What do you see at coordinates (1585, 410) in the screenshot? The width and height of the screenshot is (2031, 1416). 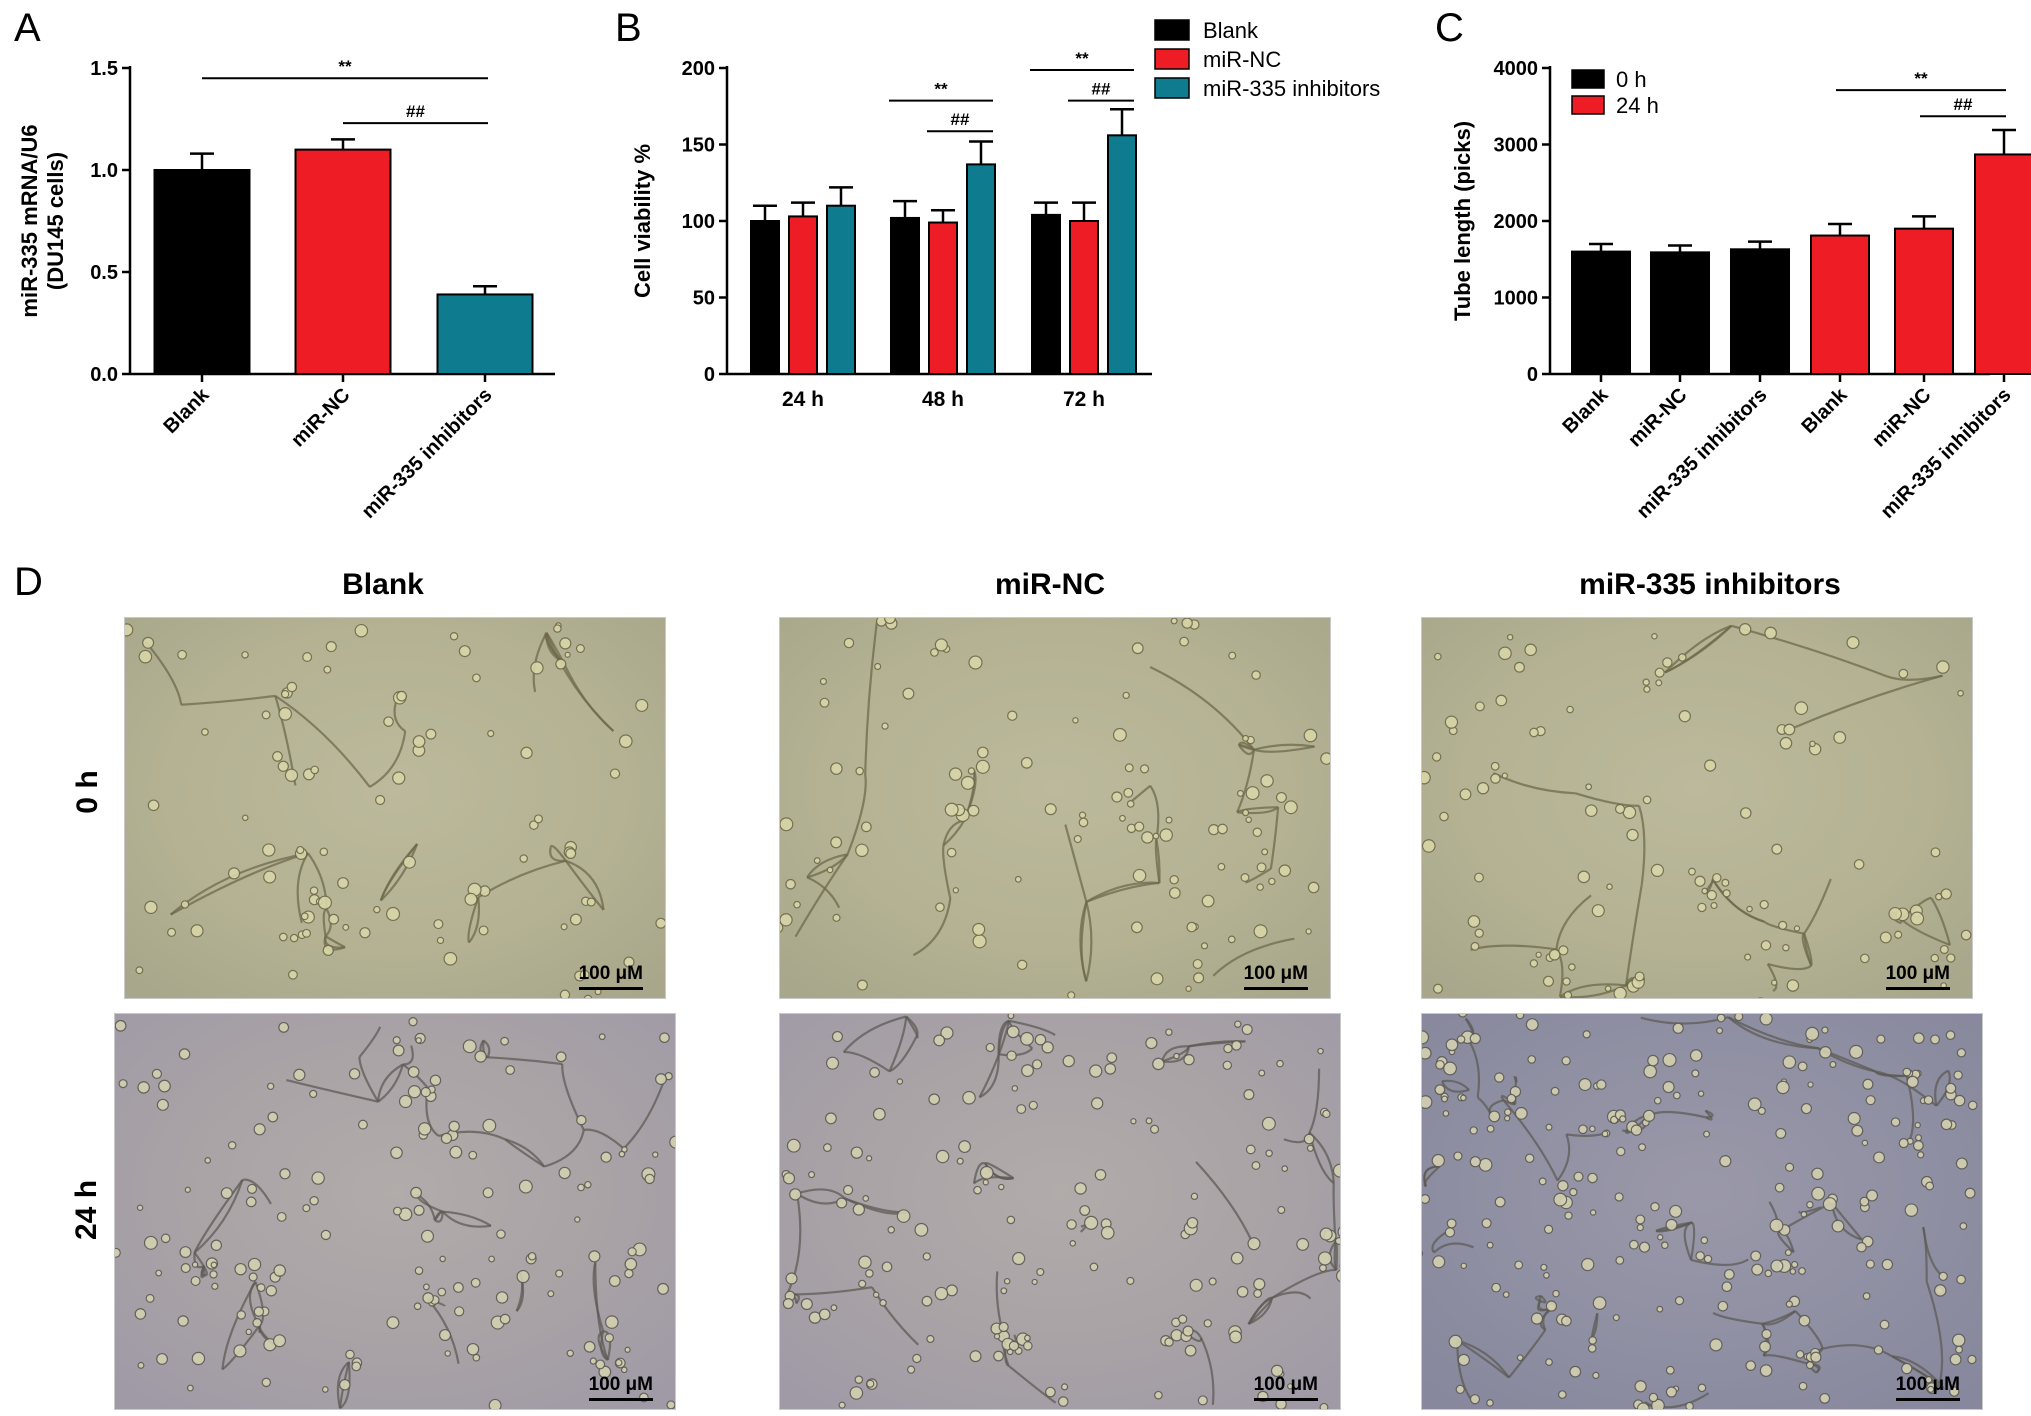 I see `x-tick-label: Blank` at bounding box center [1585, 410].